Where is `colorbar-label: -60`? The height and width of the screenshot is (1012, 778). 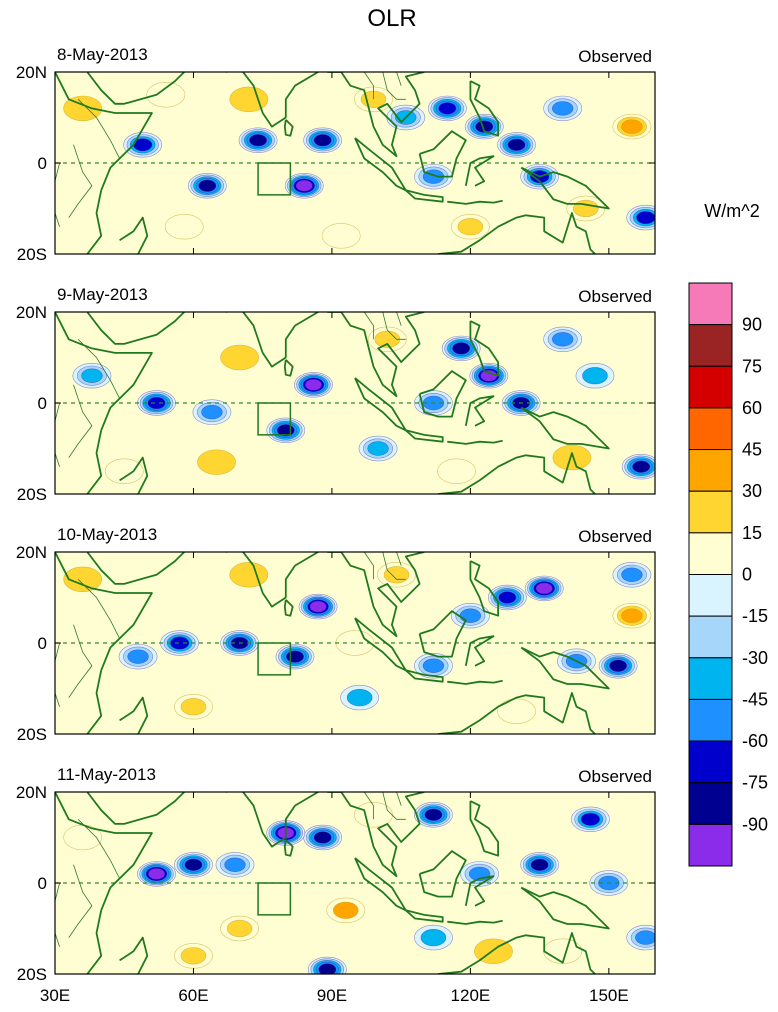
colorbar-label: -60 is located at coordinates (755, 741).